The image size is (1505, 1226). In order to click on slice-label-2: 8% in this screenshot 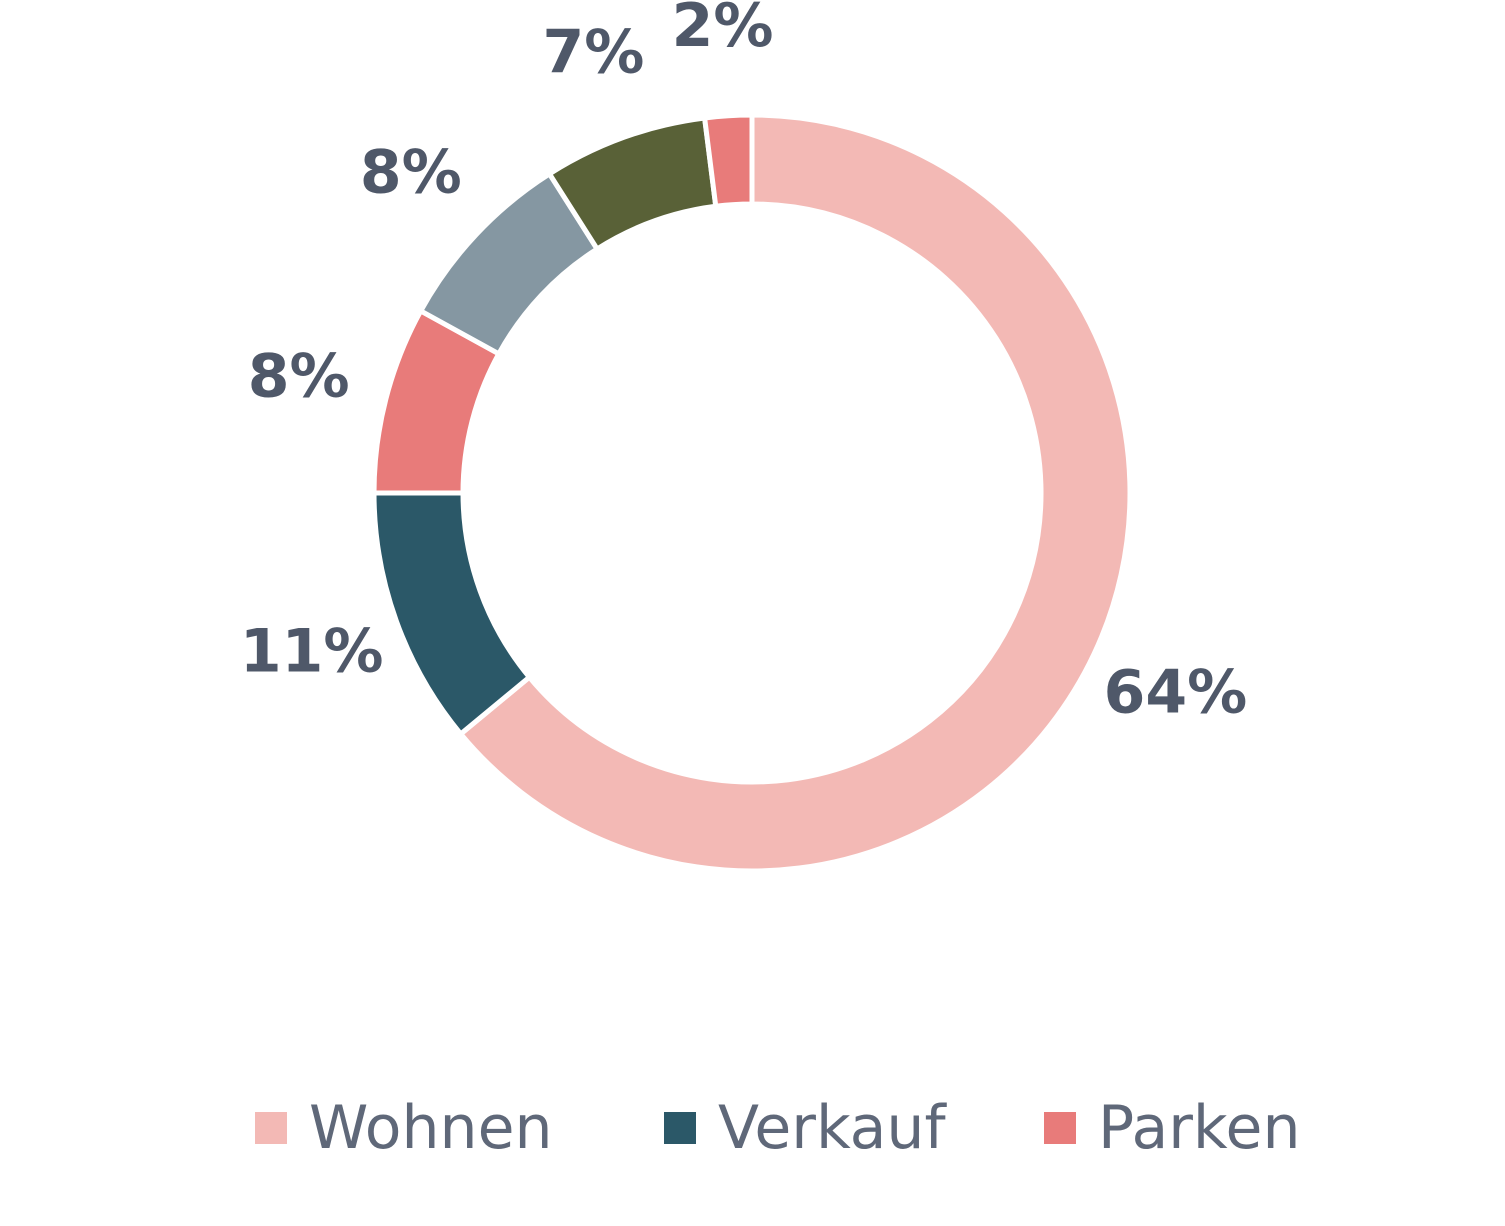, I will do `click(299, 377)`.